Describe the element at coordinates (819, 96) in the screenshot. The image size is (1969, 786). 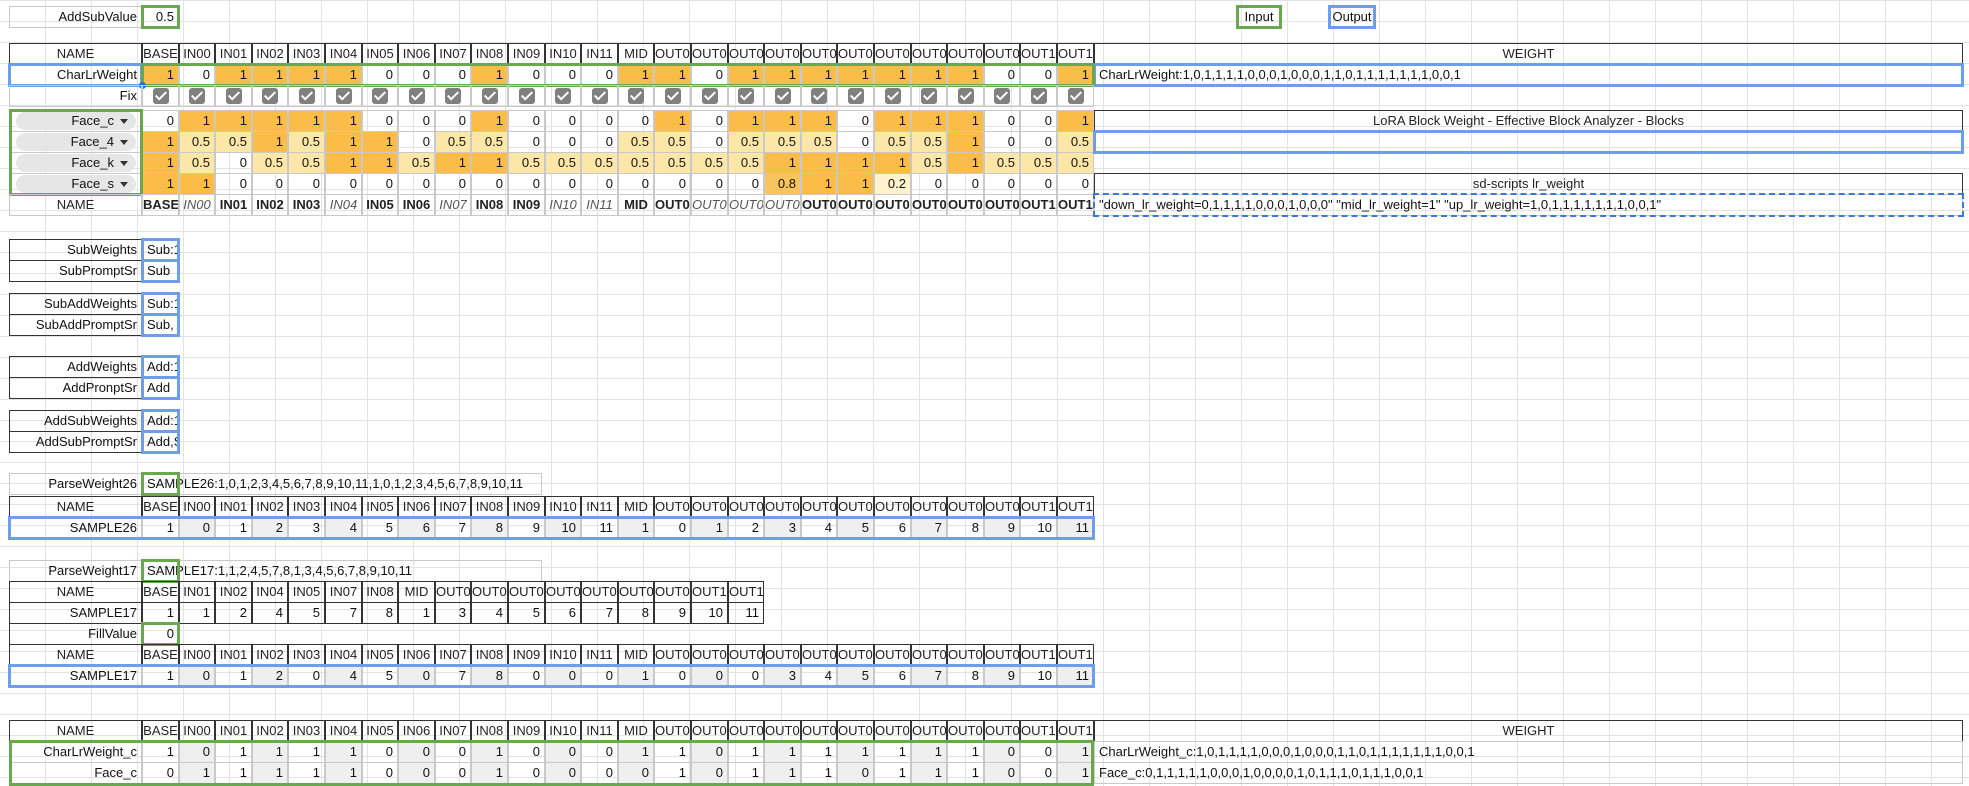
I see `fix-checkbox-out04` at that location.